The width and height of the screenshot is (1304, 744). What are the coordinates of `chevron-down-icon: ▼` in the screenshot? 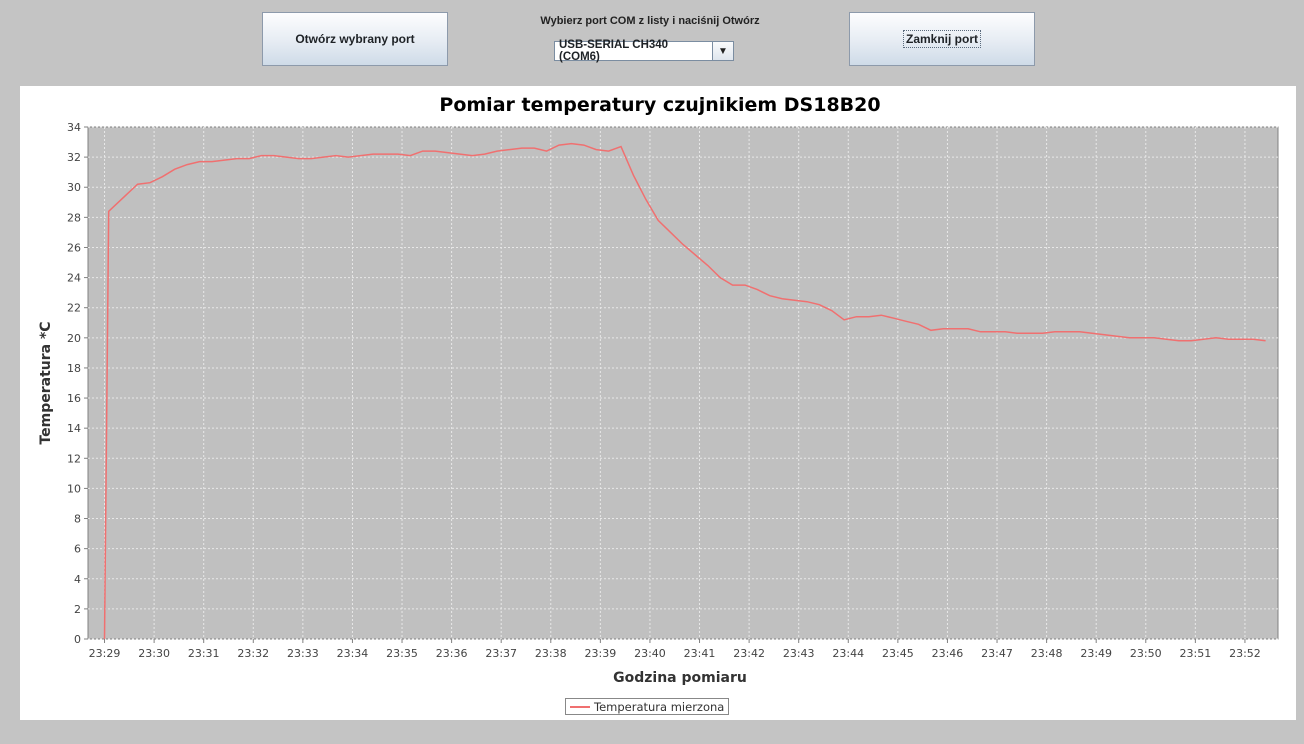 It's located at (722, 51).